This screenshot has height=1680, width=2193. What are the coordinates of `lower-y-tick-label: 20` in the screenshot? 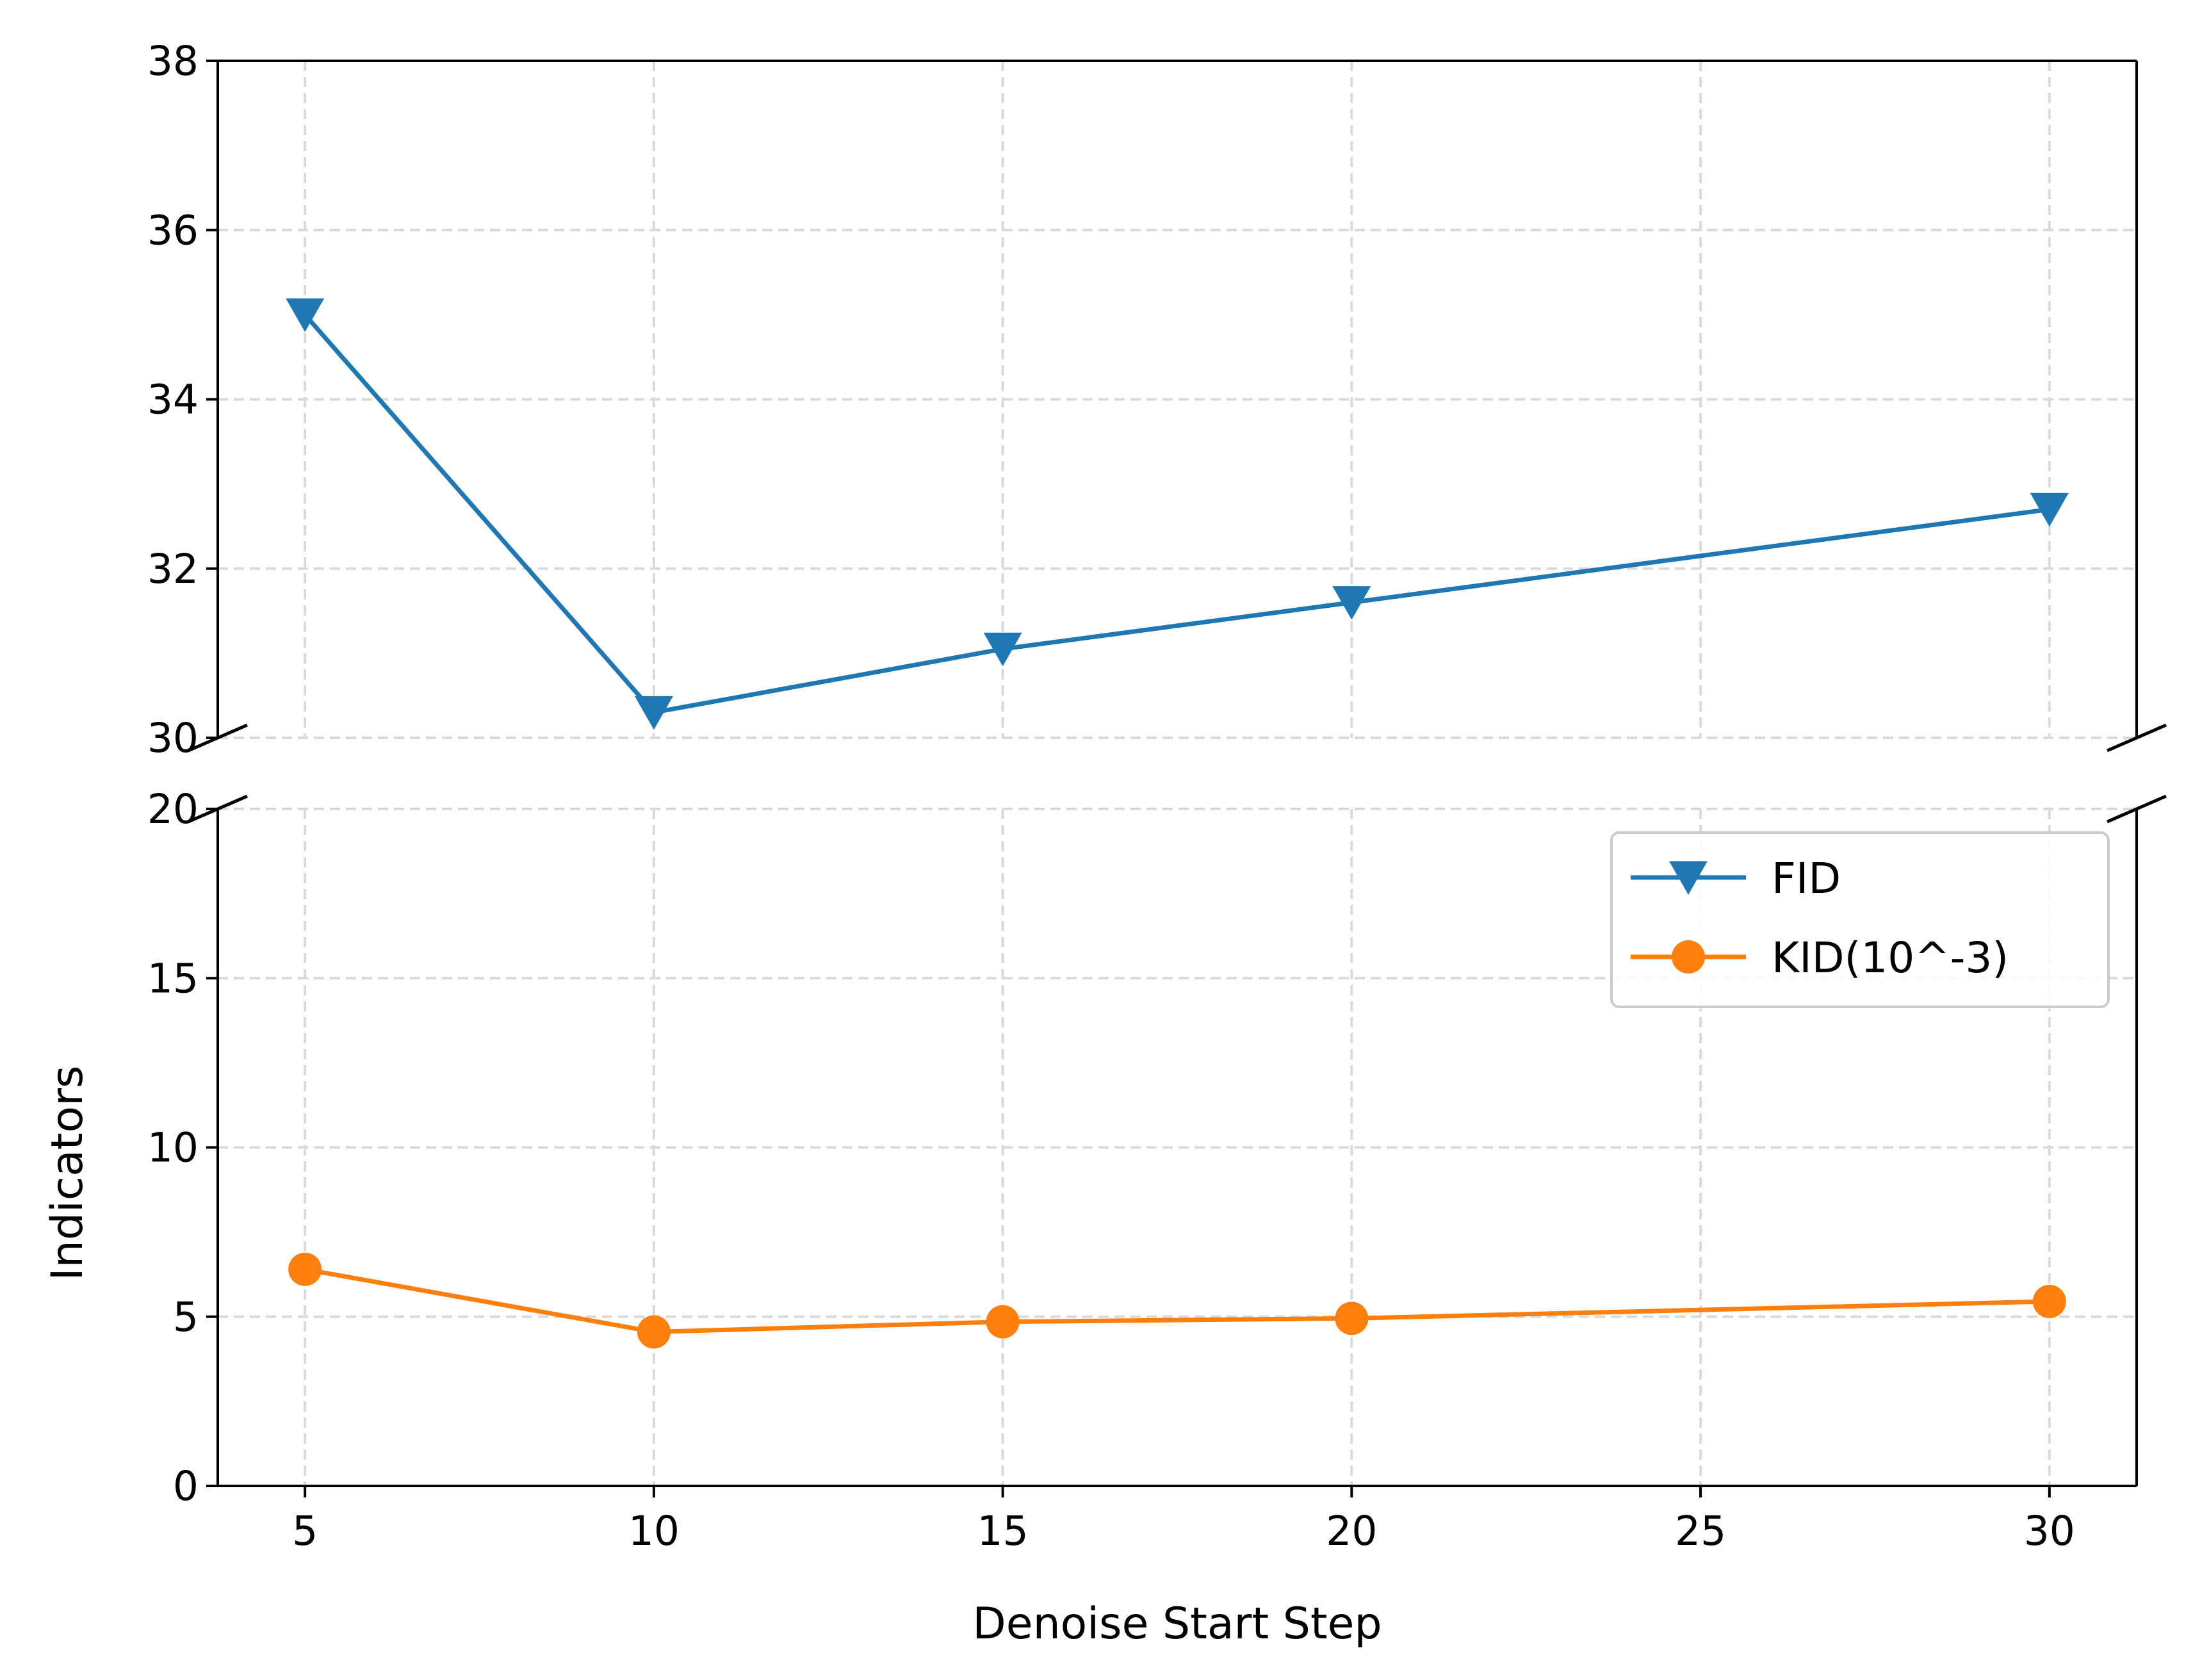 It's located at (173, 809).